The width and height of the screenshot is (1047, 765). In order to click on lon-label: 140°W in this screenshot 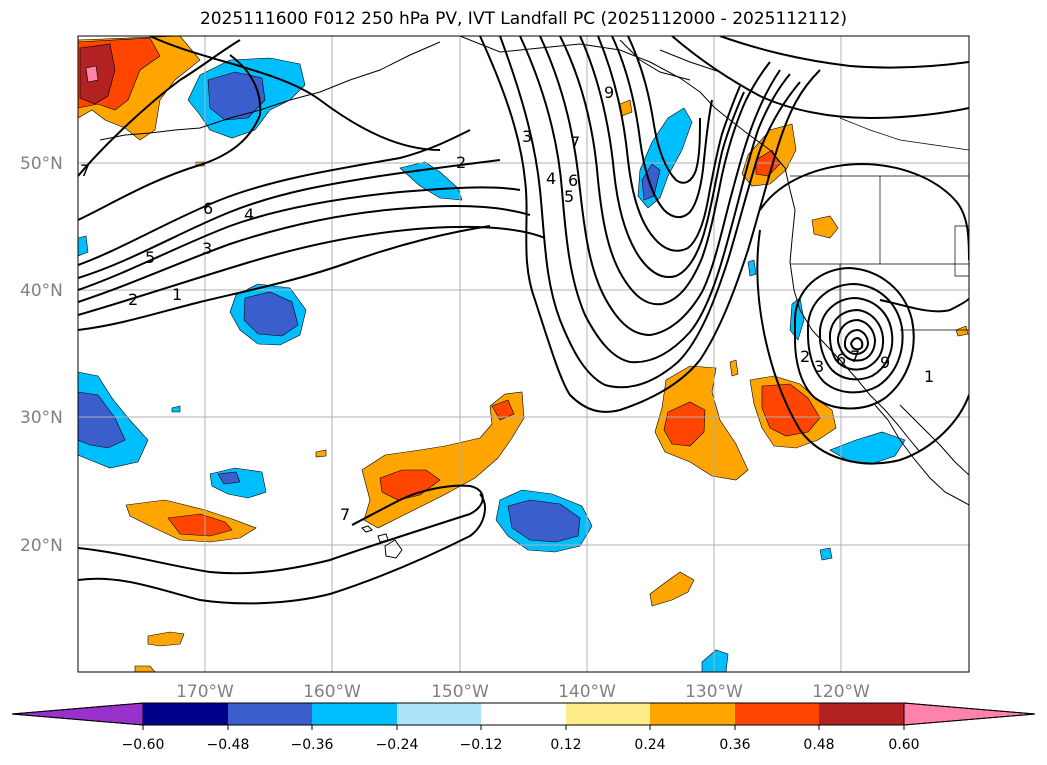, I will do `click(587, 692)`.